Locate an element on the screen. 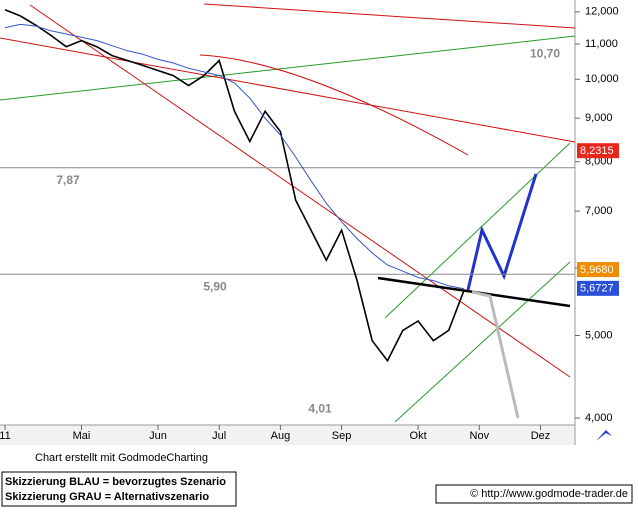 This screenshot has height=524, width=638. y-tick-label: 4,000 is located at coordinates (599, 418).